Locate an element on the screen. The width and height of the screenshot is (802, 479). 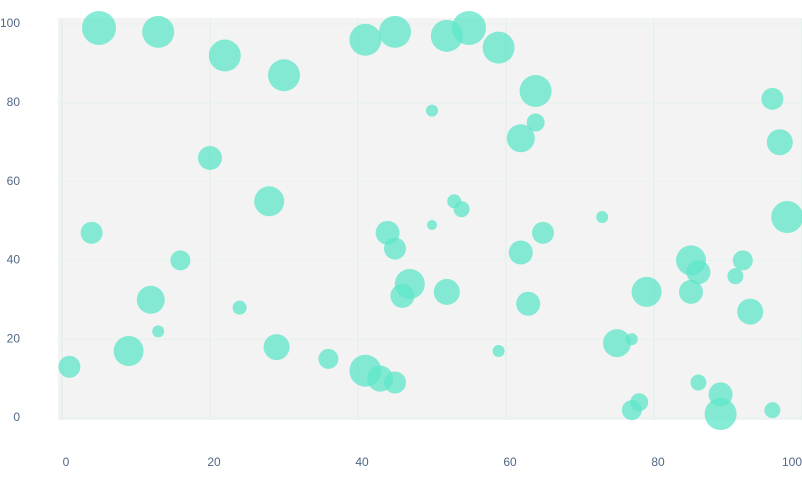
y-tick-label: 80 is located at coordinates (14, 102).